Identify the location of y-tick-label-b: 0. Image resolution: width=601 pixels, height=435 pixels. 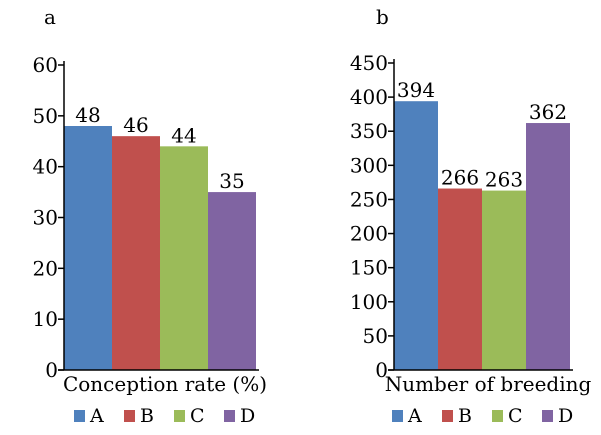
(381, 370).